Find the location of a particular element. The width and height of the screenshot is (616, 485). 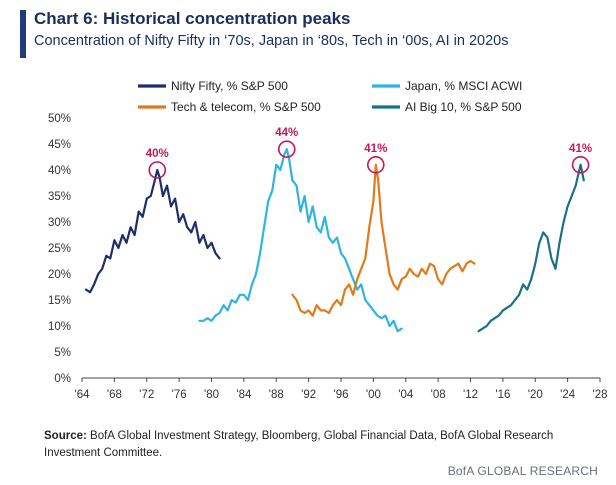

y-tick-label: 20% is located at coordinates (59, 275).